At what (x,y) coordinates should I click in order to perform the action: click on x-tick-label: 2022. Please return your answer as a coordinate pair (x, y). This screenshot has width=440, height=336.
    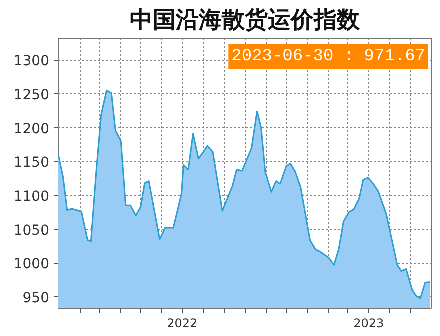
    Looking at the image, I should click on (182, 323).